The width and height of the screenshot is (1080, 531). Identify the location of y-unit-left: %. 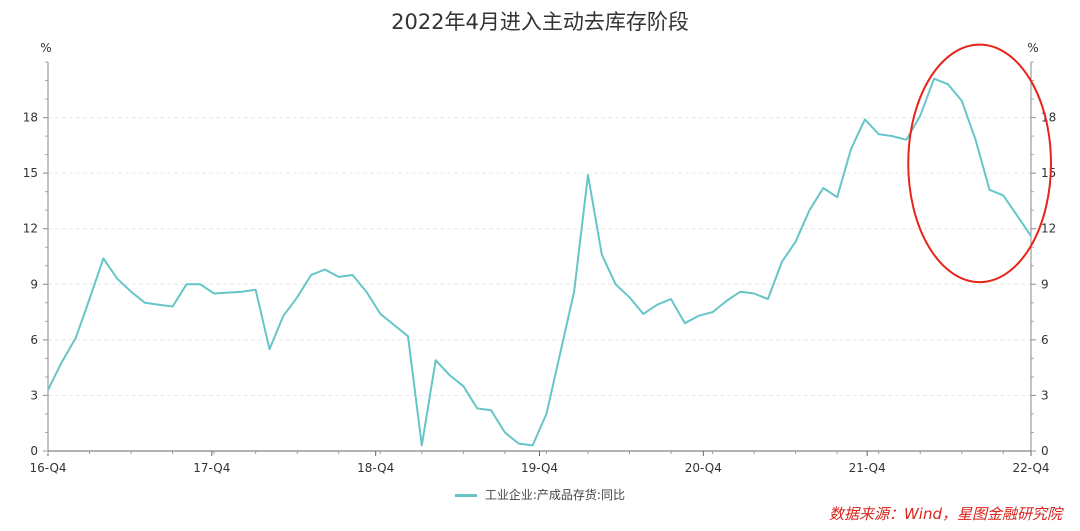
(45, 48).